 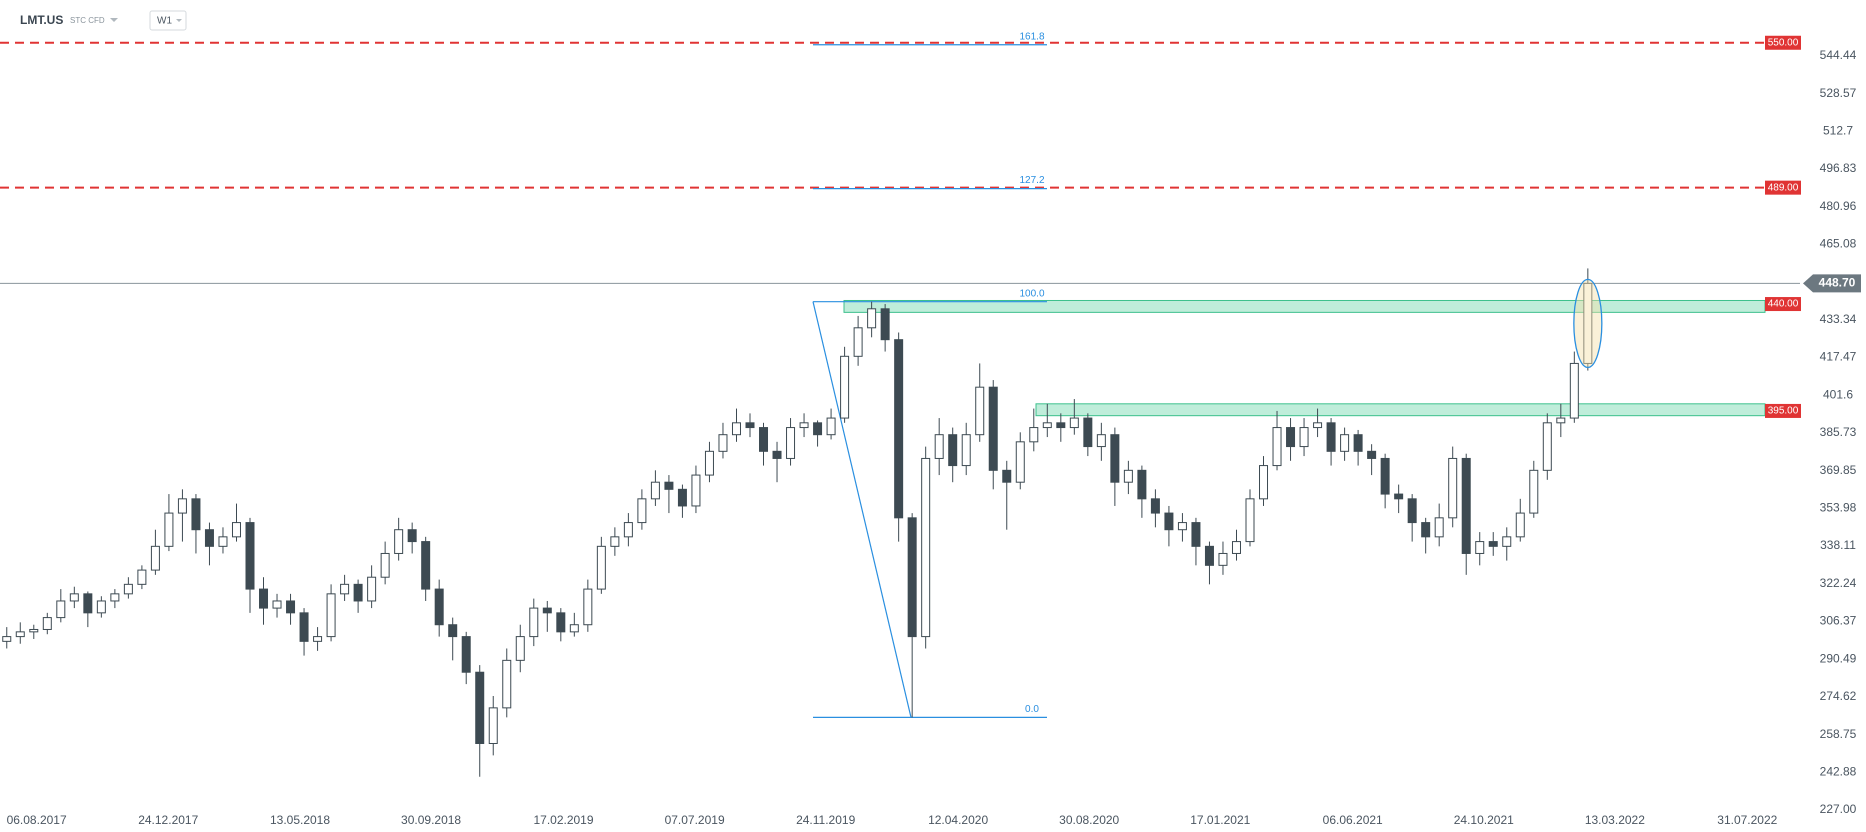 I want to click on price-tag-label: 440.00, so click(x=1783, y=304).